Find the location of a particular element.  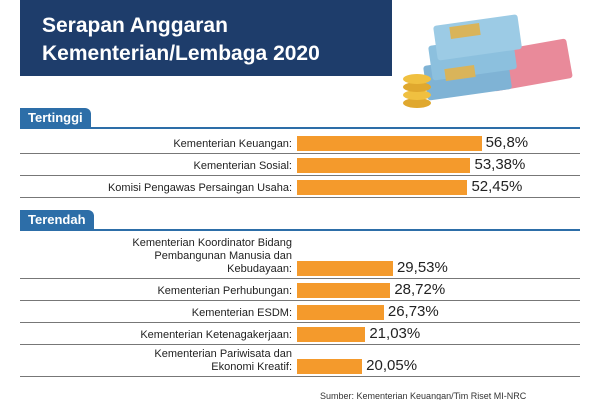

bar-cell: 29,53% is located at coordinates (372, 268).